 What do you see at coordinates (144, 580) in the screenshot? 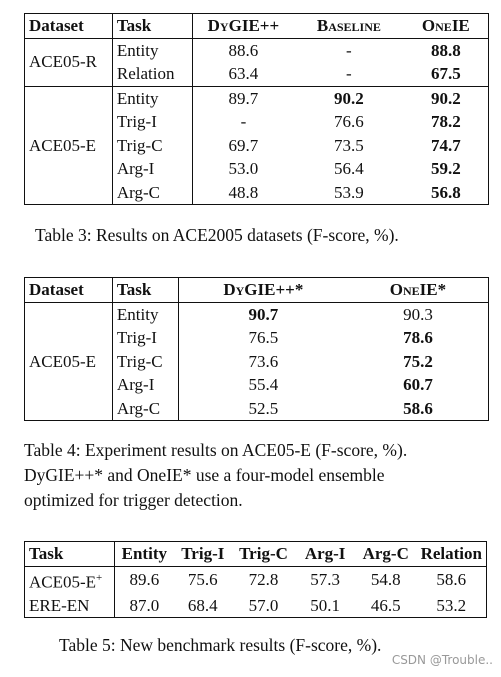
I see `value-cell: 89.6` at bounding box center [144, 580].